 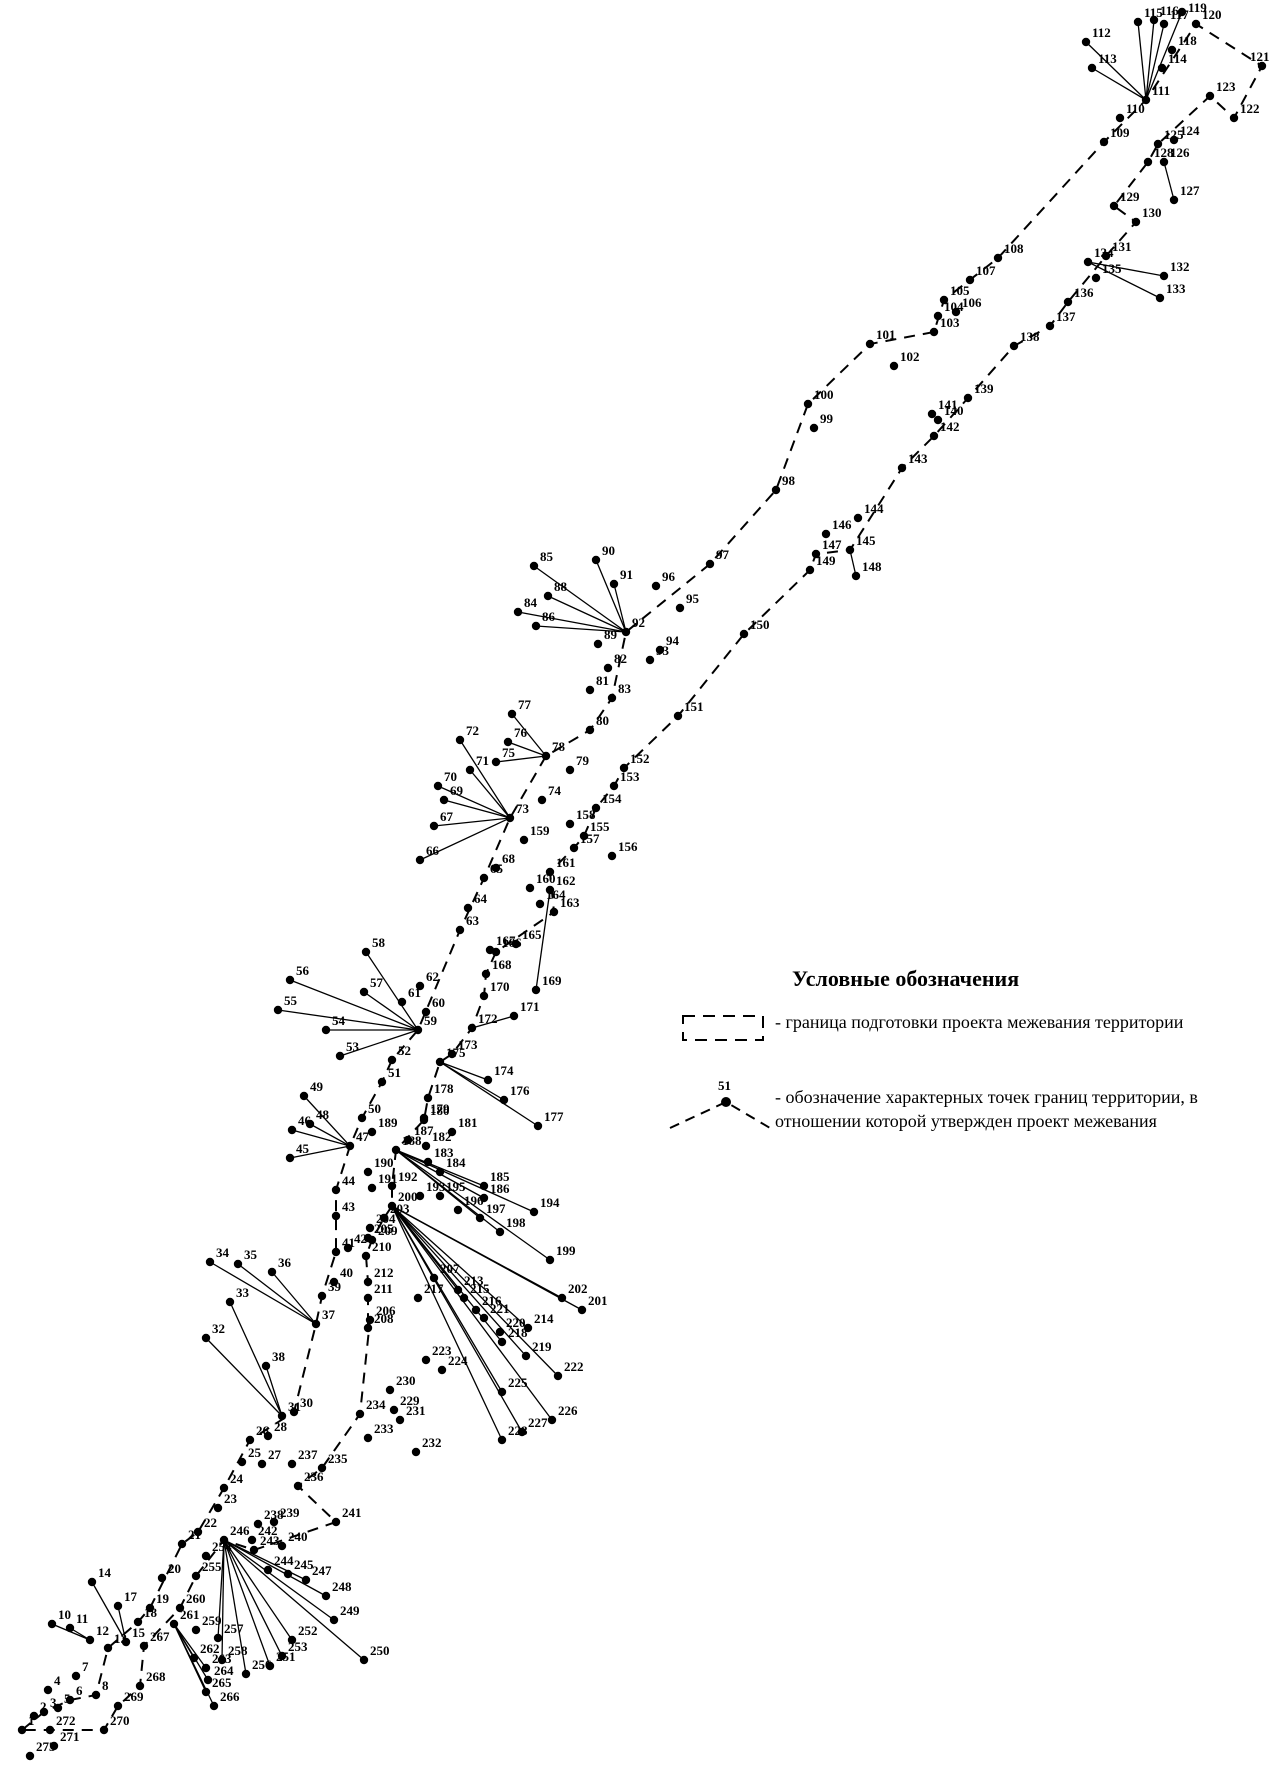 What do you see at coordinates (348, 1242) in the screenshot?
I see `point-label: 41` at bounding box center [348, 1242].